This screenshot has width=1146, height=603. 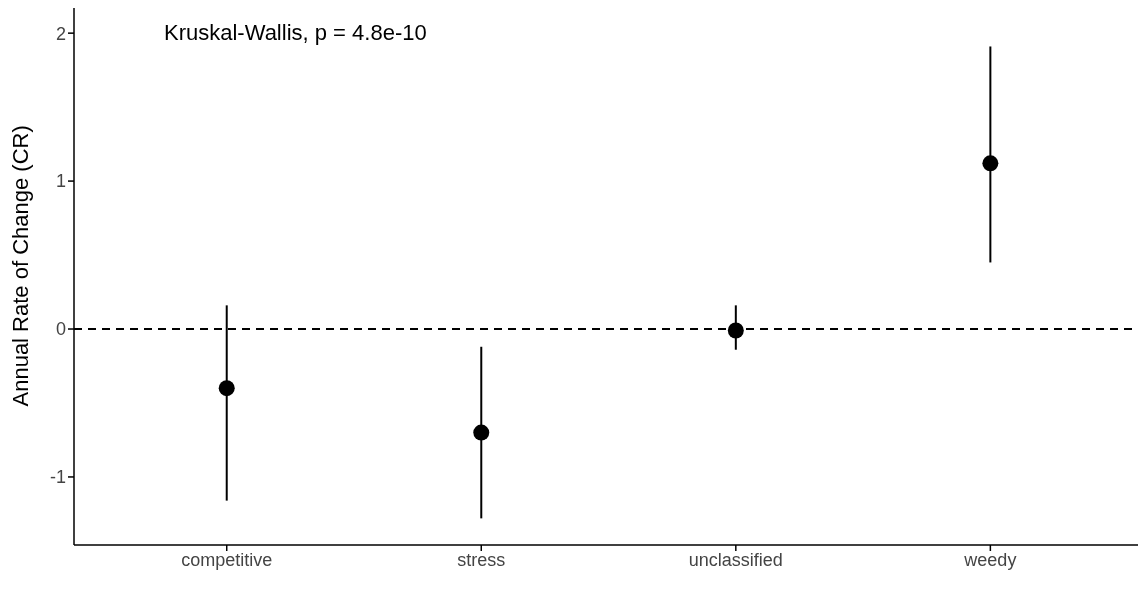 I want to click on x-tick-label: weedy, so click(x=990, y=559).